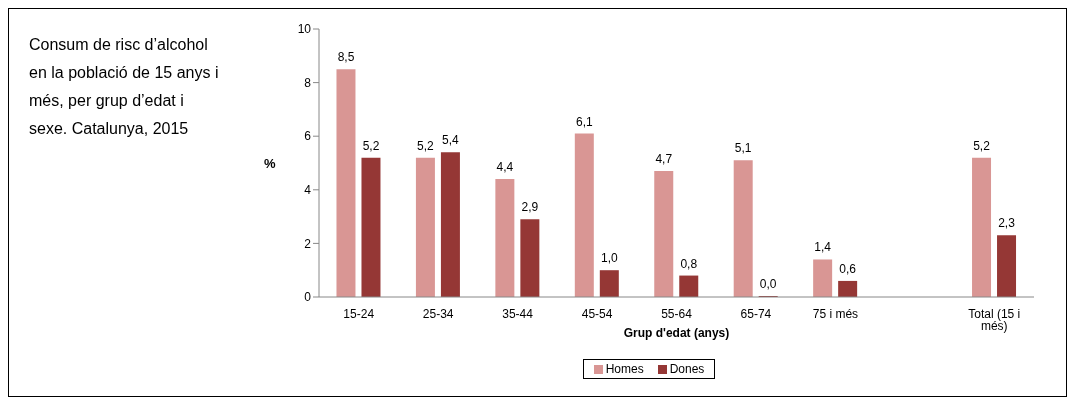 This screenshot has height=407, width=1077. Describe the element at coordinates (743, 148) in the screenshot. I see `data-label: 5,1` at that location.